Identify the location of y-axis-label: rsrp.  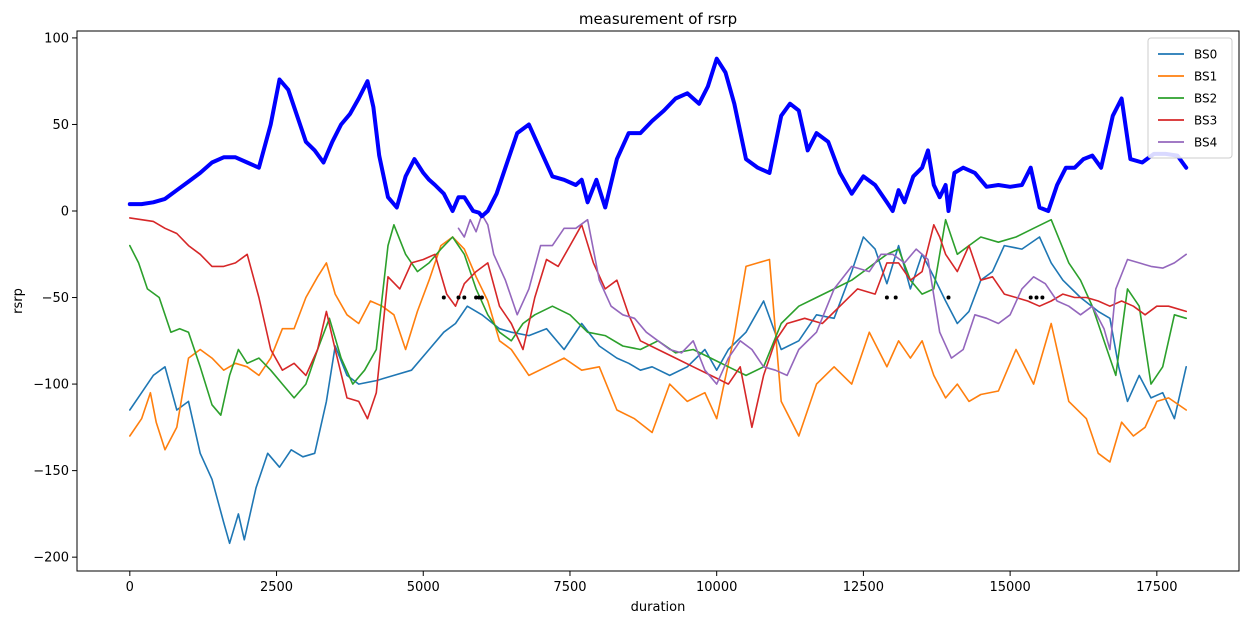
(18, 301).